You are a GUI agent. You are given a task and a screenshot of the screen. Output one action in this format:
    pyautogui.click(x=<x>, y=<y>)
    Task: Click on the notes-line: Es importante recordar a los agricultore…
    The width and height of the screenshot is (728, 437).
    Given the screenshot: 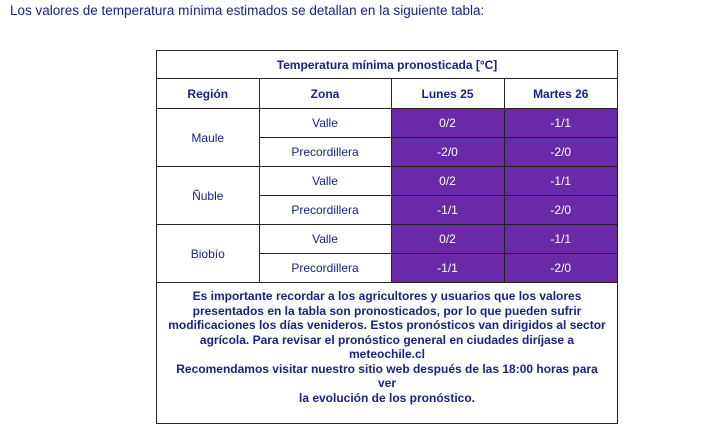 What is the action you would take?
    pyautogui.click(x=387, y=296)
    